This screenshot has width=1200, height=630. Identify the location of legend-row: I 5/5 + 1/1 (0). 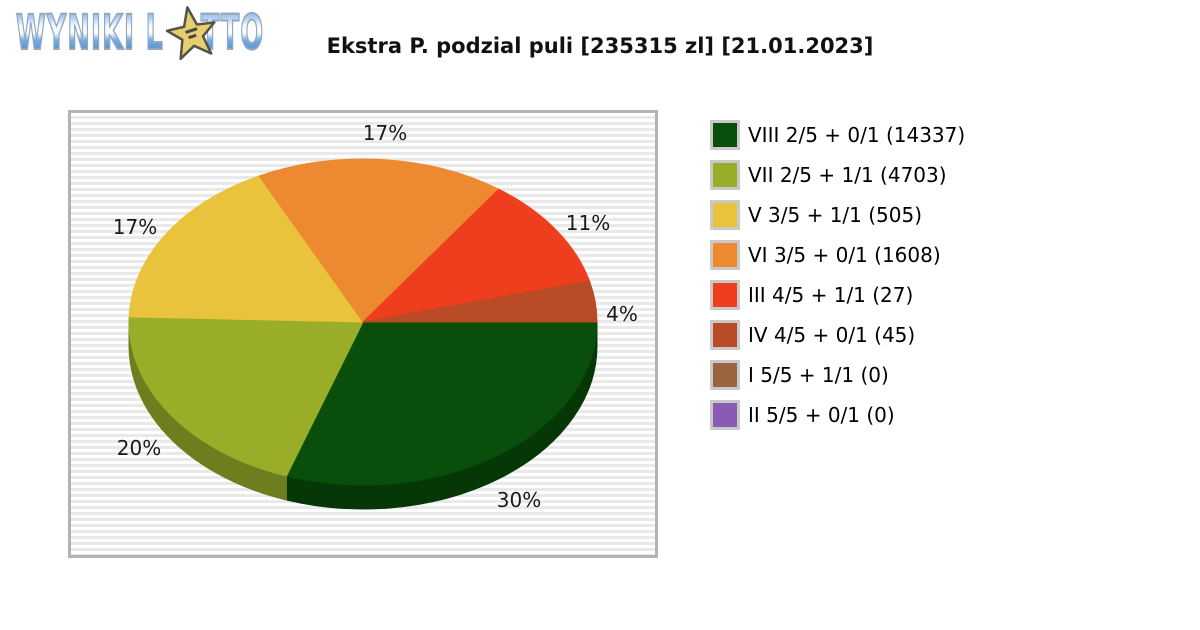
(837, 375).